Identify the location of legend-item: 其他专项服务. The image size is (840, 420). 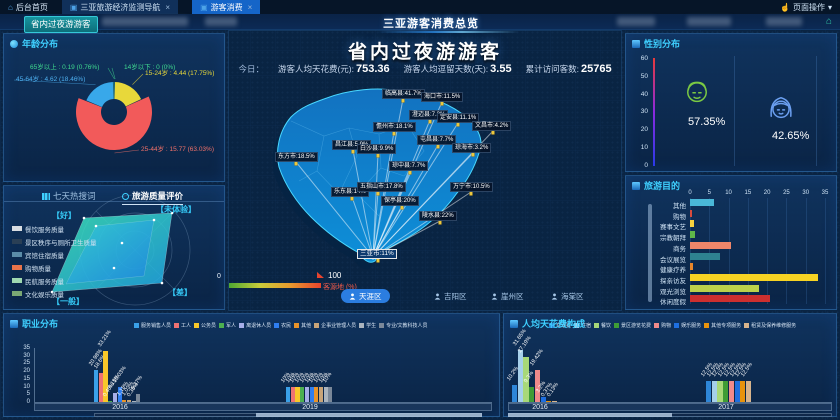
(722, 325).